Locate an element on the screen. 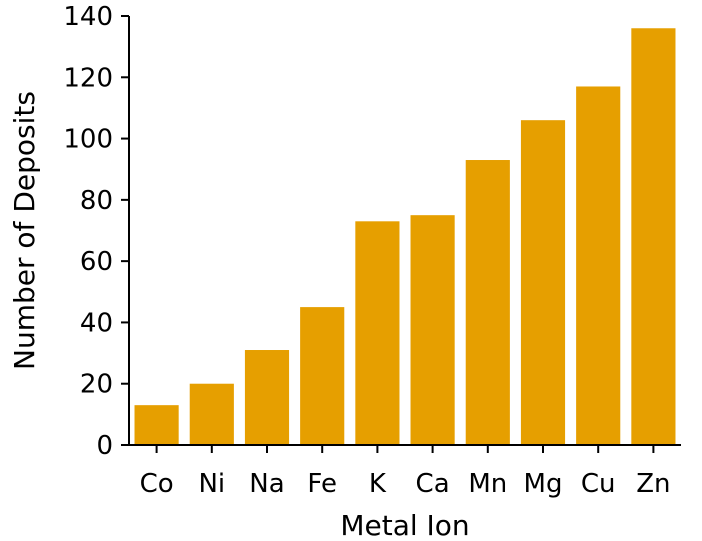 The image size is (702, 541). x-tick-label: Mn is located at coordinates (487, 484).